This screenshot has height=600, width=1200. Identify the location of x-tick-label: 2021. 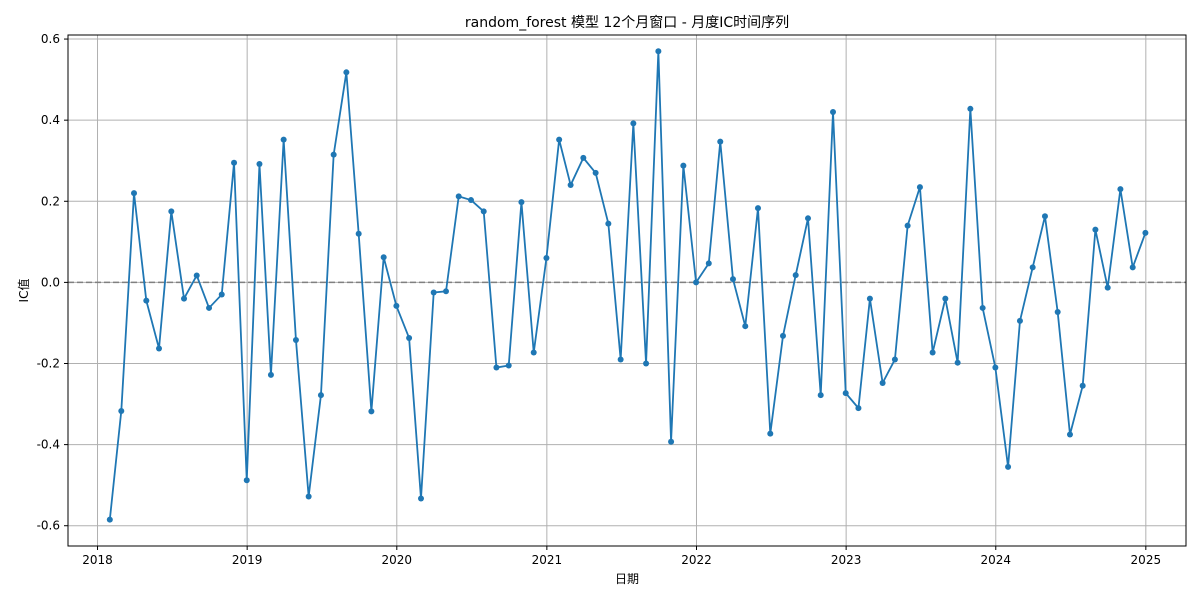
(547, 560).